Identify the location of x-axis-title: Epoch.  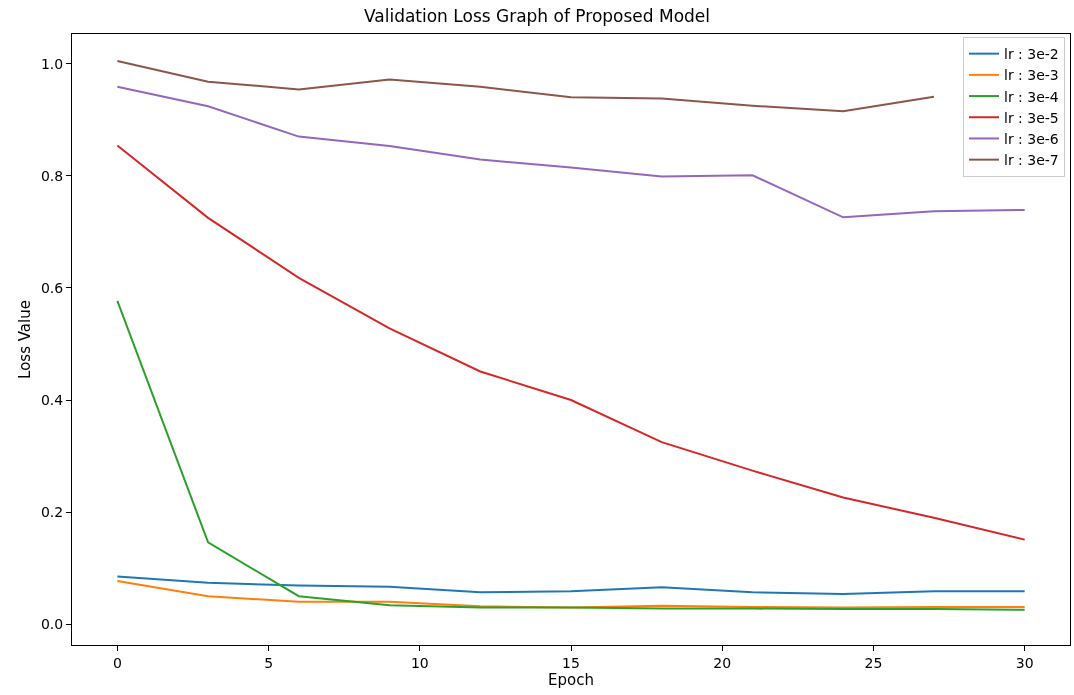
(571, 679).